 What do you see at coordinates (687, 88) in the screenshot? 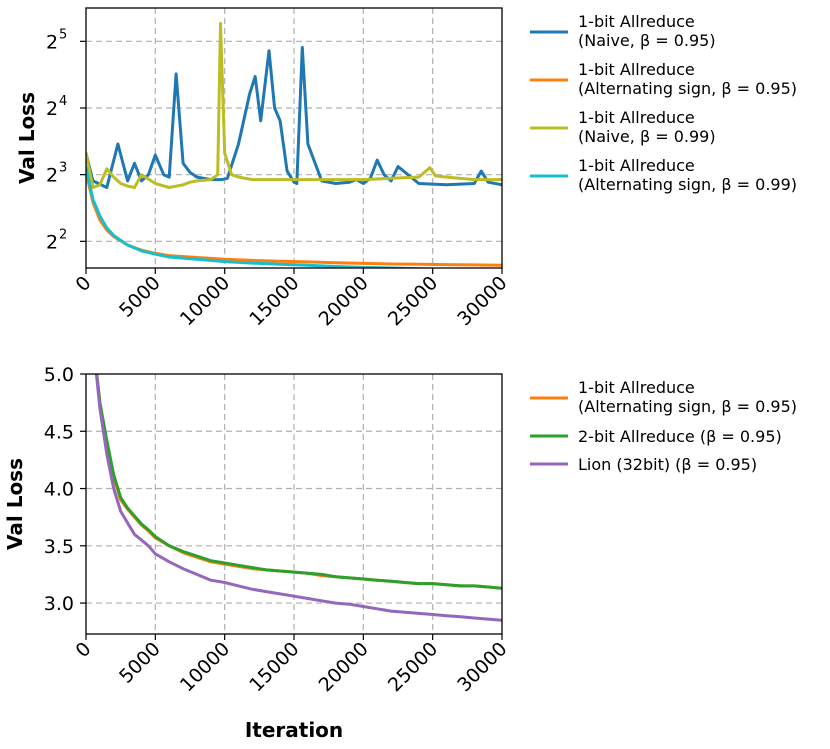
I see `top-legend-label-1-line2: (Alternating sign, β = 0.95)` at bounding box center [687, 88].